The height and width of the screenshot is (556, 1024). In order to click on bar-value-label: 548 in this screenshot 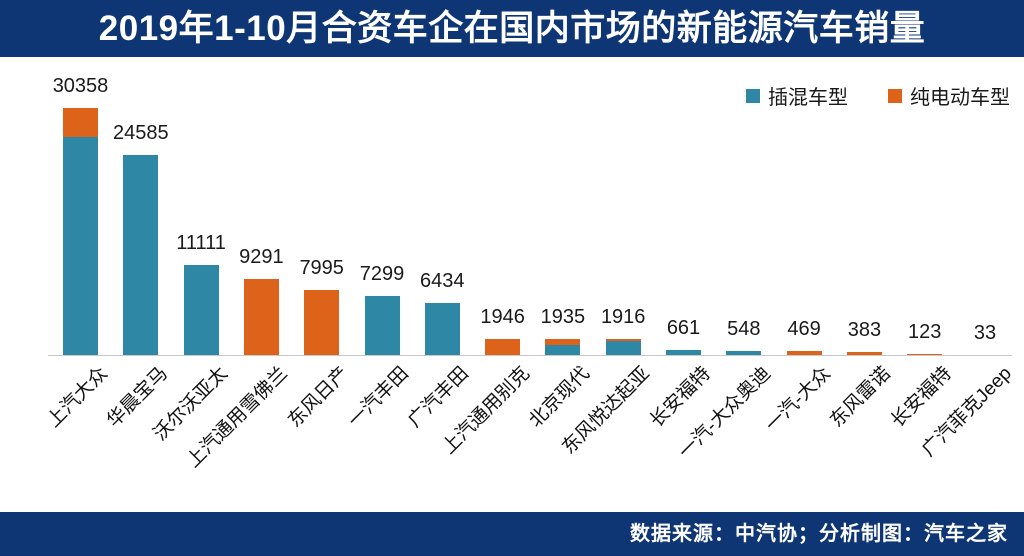, I will do `click(744, 328)`.